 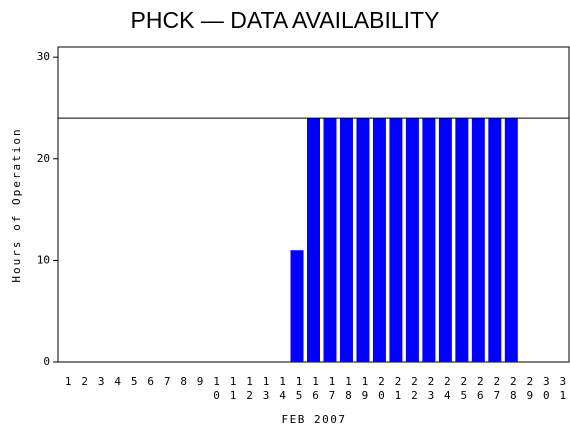 What do you see at coordinates (43, 158) in the screenshot?
I see `y-tick-label: 20` at bounding box center [43, 158].